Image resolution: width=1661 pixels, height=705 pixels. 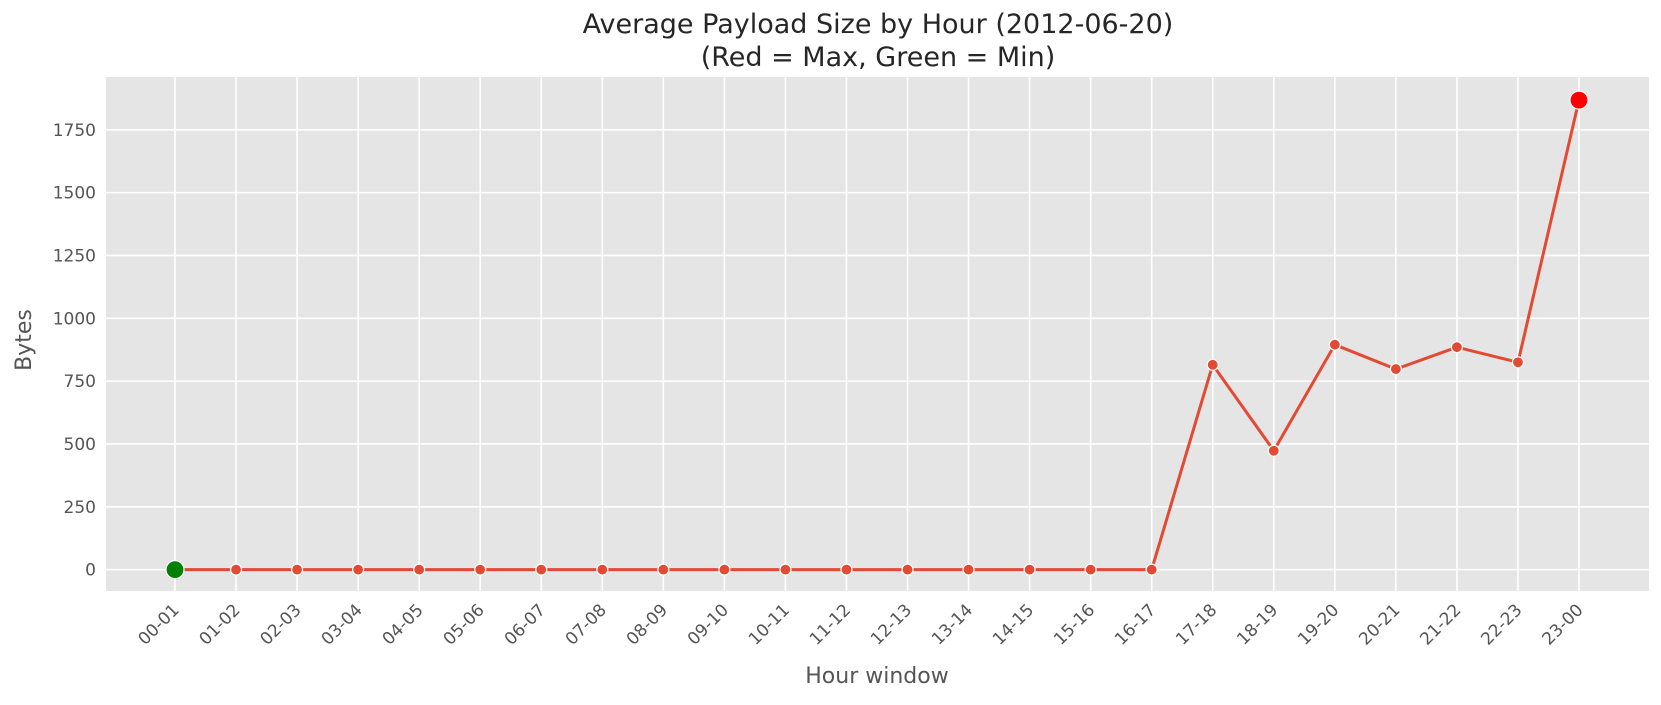 I want to click on x-tick-label: 20-21, so click(x=1379, y=624).